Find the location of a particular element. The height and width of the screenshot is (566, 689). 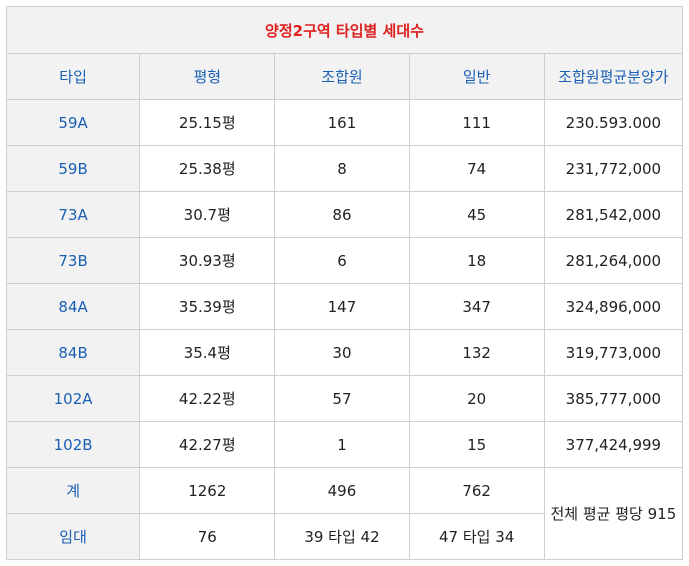

area-cell: 25.38평 is located at coordinates (207, 168).